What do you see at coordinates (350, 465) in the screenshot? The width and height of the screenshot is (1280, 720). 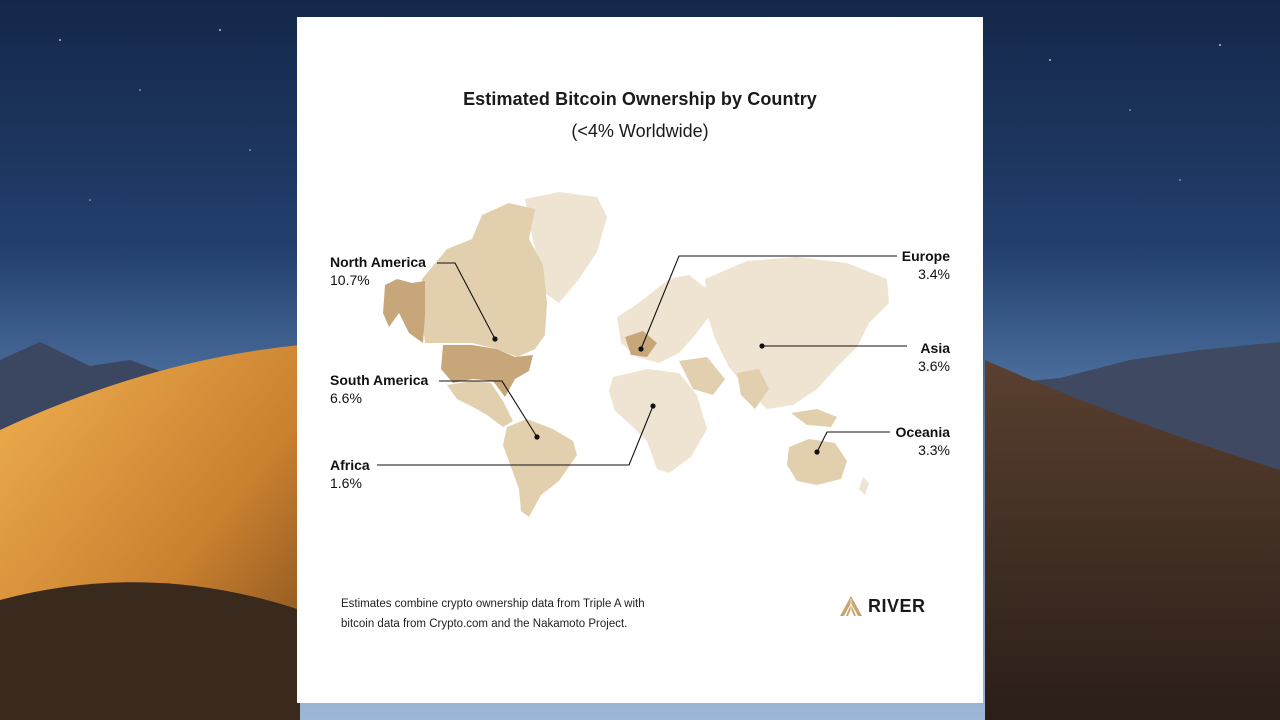 I see `region-name: Africa` at bounding box center [350, 465].